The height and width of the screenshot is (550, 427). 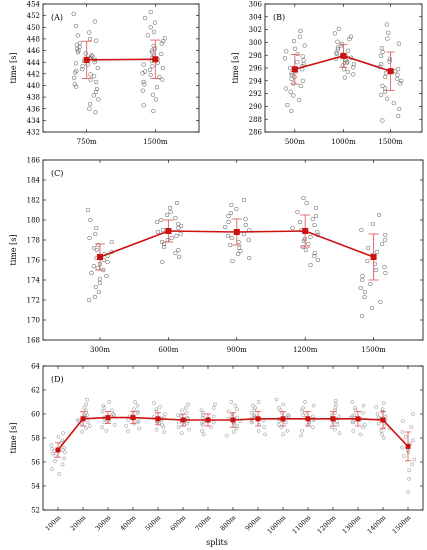 I want to click on mean-line, so click(x=121, y=59).